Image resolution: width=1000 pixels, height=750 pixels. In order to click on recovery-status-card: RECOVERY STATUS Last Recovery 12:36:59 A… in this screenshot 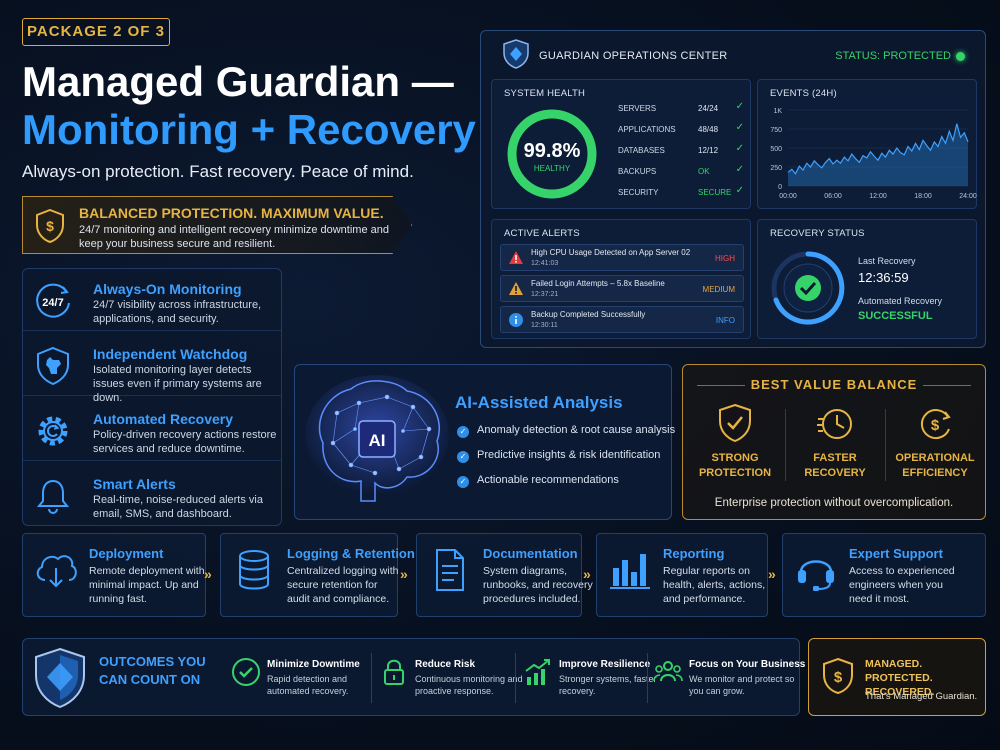, I will do `click(867, 279)`.